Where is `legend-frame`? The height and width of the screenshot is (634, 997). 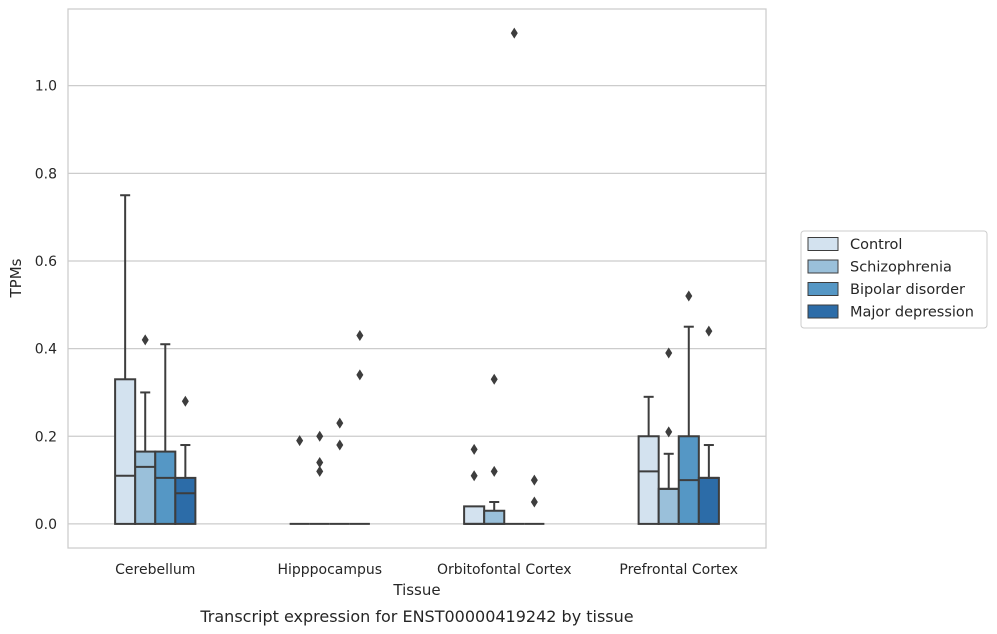 legend-frame is located at coordinates (894, 279).